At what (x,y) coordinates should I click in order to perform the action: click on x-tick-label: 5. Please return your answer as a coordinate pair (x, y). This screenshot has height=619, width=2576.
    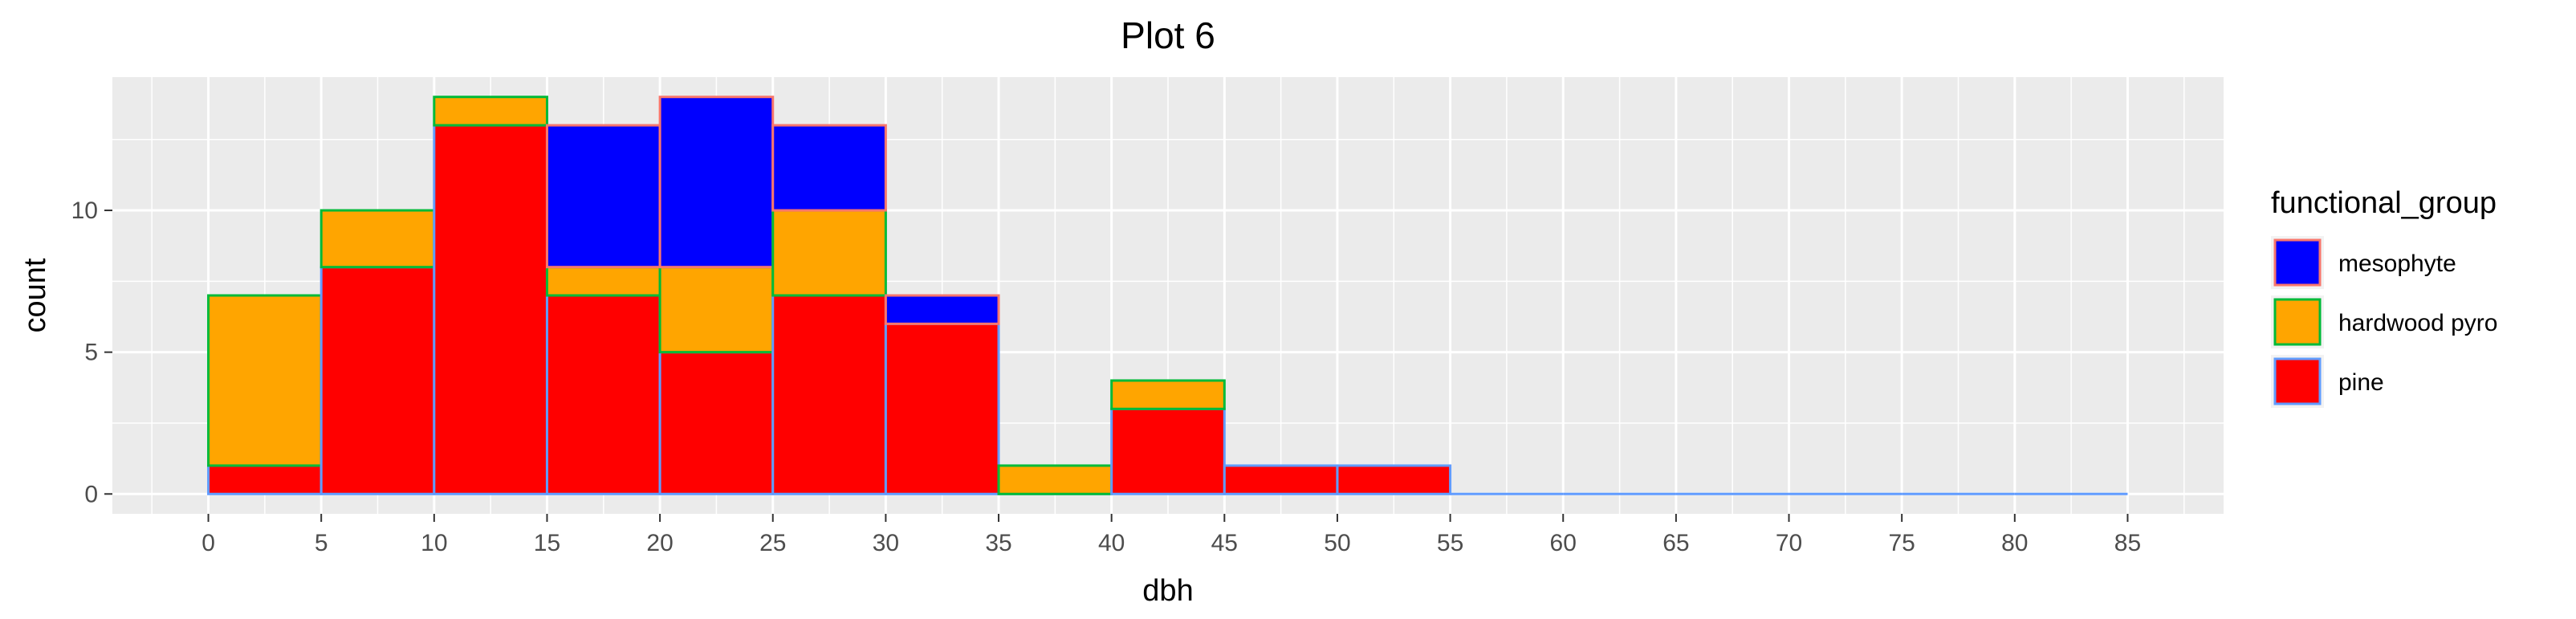
    Looking at the image, I should click on (321, 543).